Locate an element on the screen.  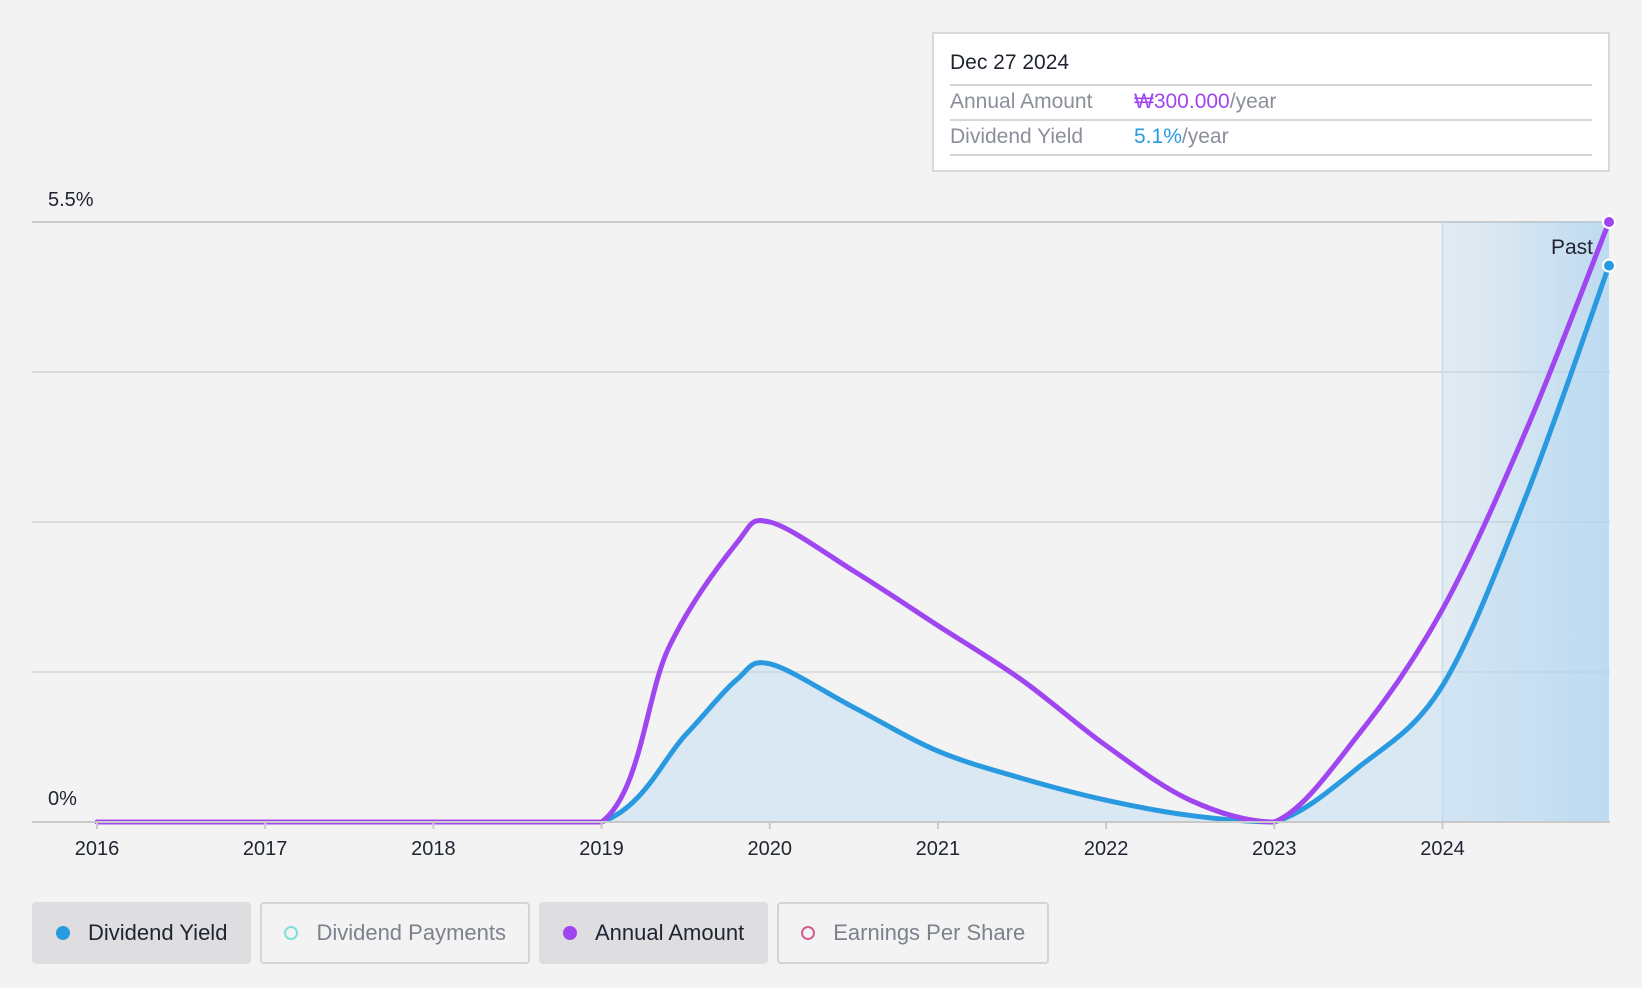
tooltip-label: Dividend Yield is located at coordinates (1017, 136).